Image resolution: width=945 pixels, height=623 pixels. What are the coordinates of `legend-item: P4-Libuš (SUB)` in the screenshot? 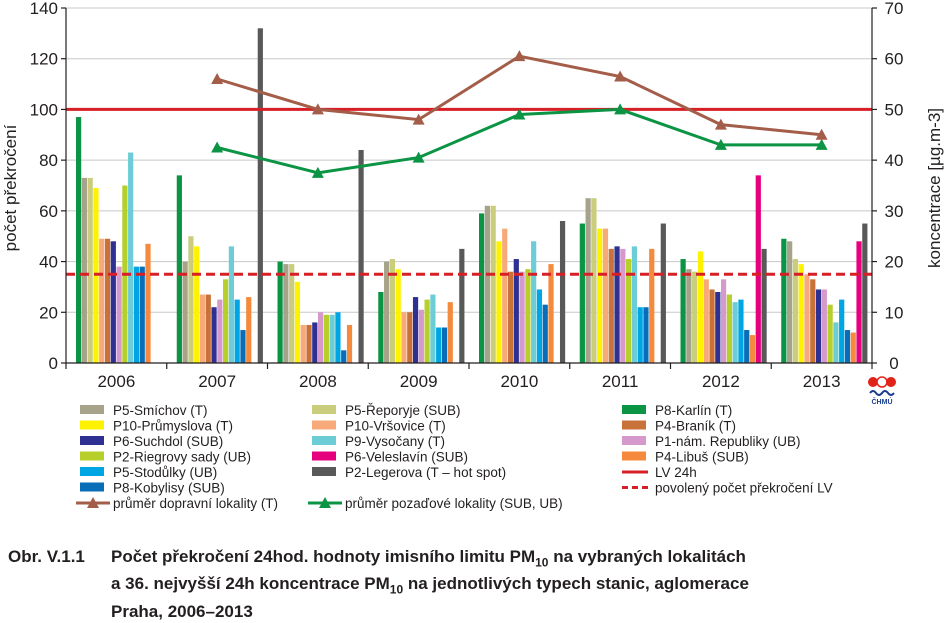 It's located at (685, 457).